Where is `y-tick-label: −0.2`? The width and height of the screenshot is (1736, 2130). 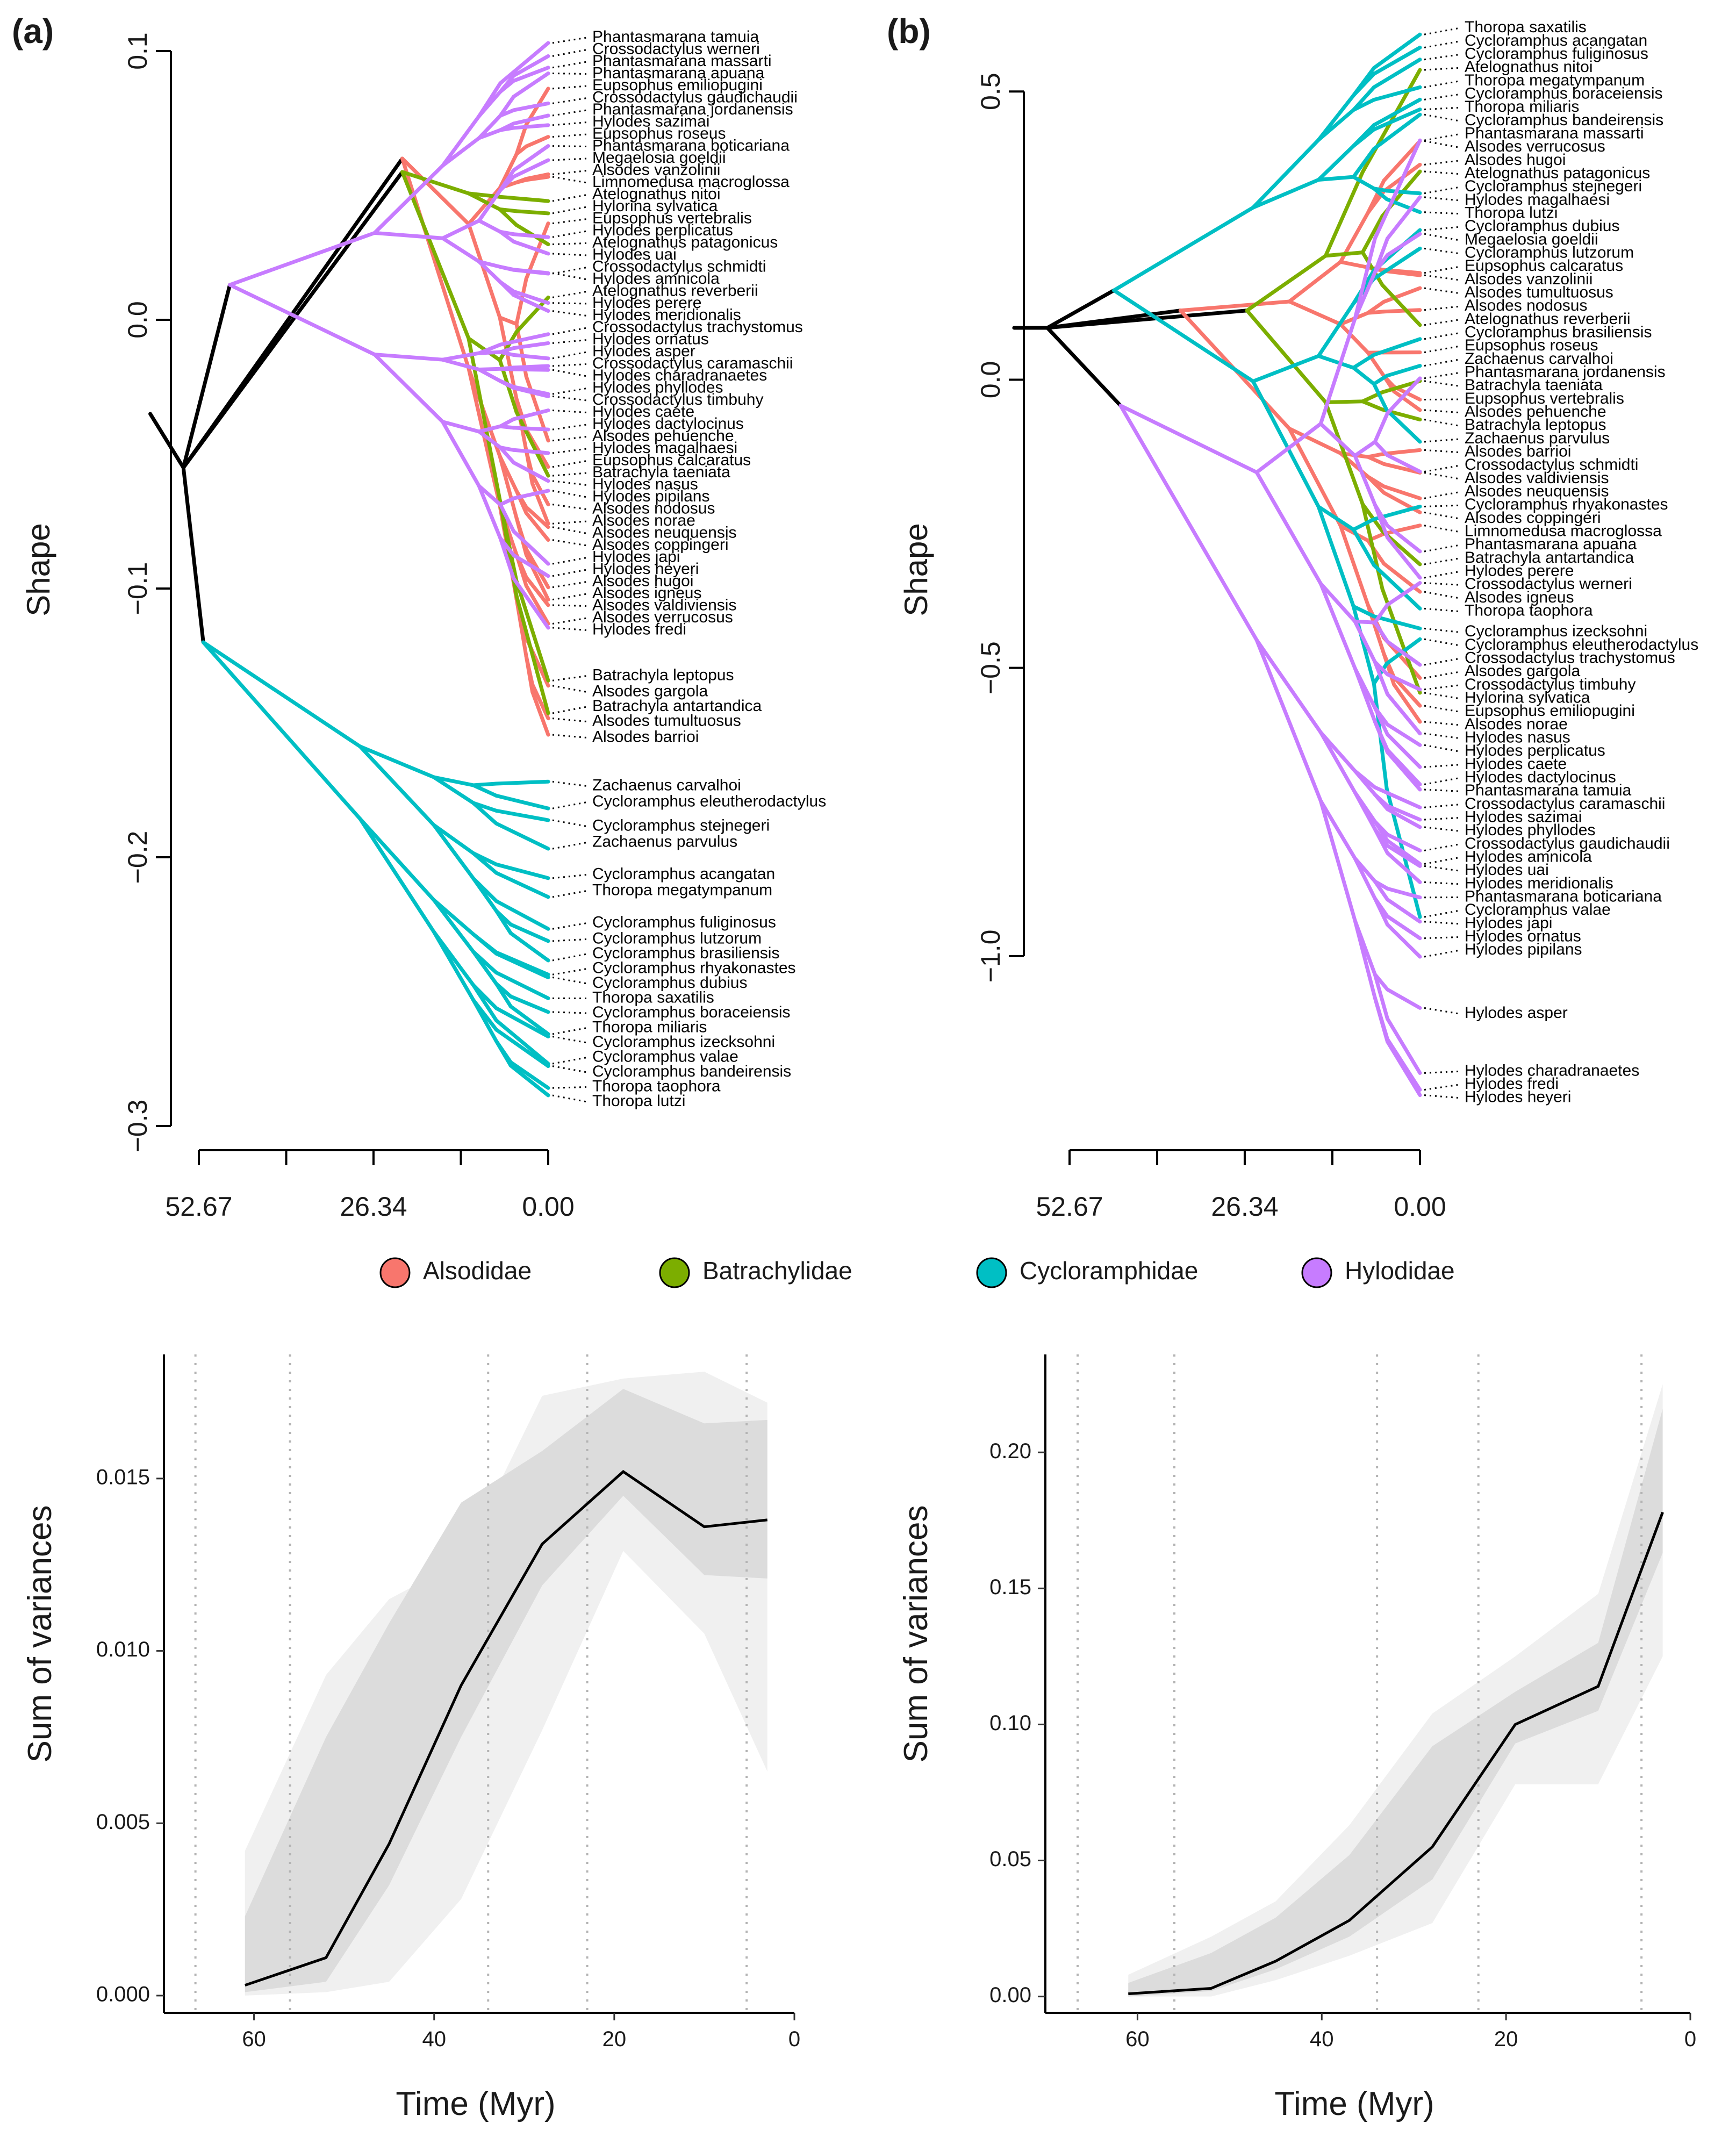 y-tick-label: −0.2 is located at coordinates (138, 857).